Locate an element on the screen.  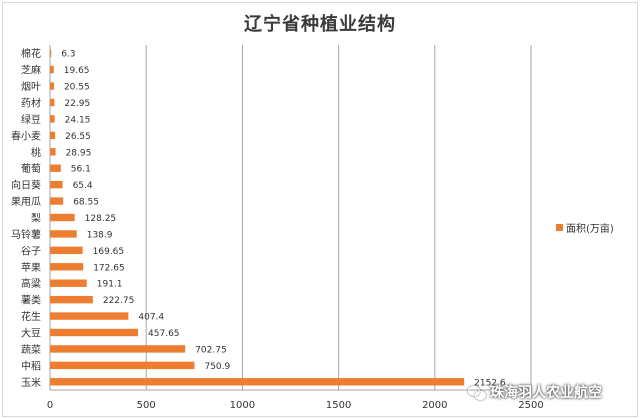
category-label: 马铃薯 is located at coordinates (26, 234).